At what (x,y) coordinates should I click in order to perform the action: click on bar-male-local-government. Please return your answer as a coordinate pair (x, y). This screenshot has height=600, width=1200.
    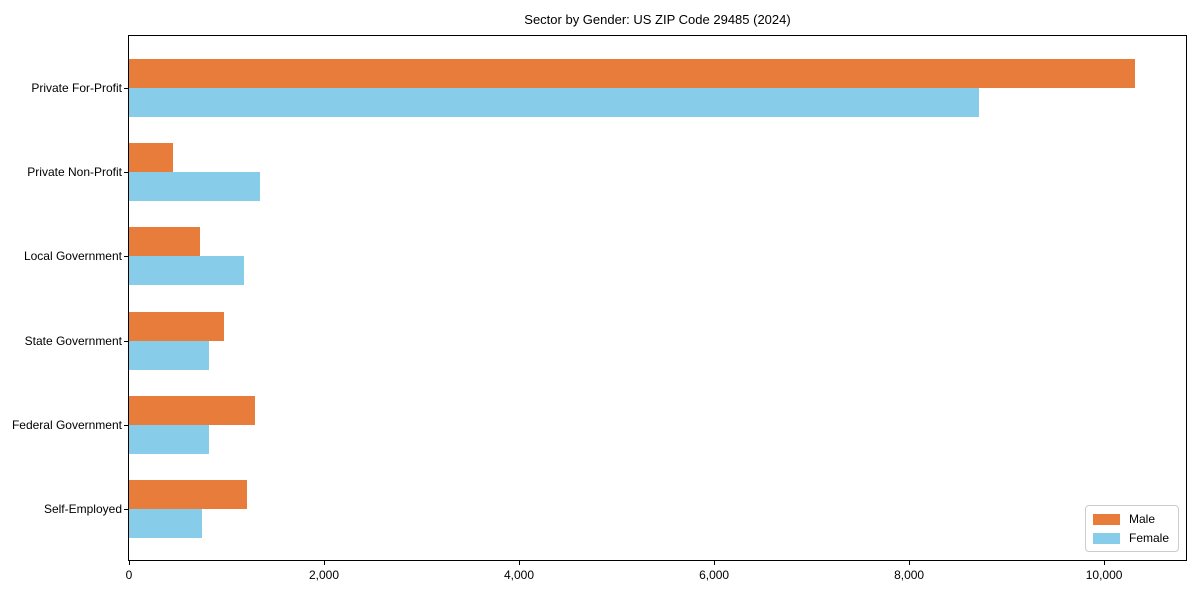
    Looking at the image, I should click on (165, 242).